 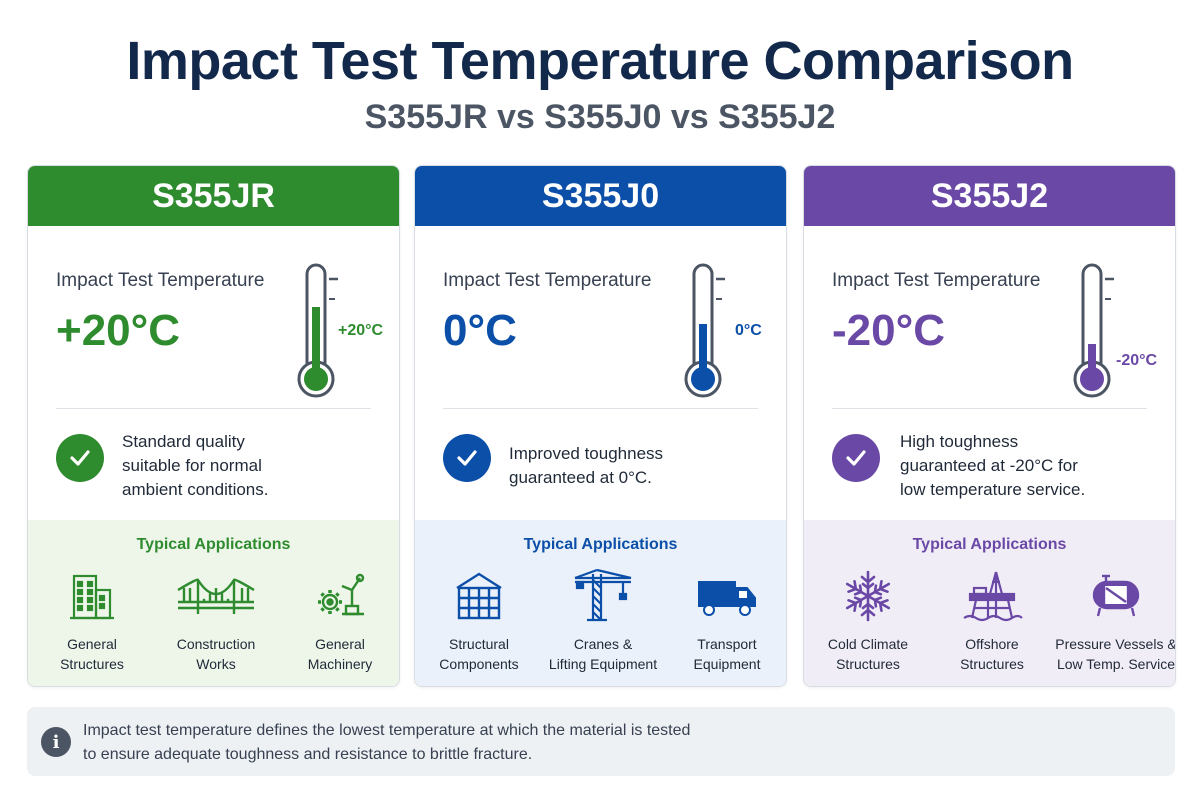 I want to click on description-line: Improved toughness, so click(x=586, y=453).